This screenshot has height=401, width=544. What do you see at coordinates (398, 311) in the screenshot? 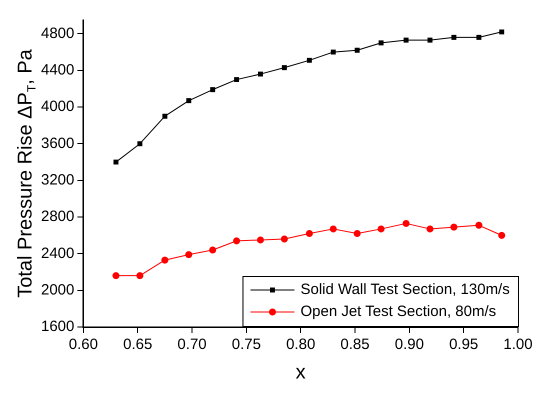
I see `legend-label: Open Jet Test Section, 80m/s` at bounding box center [398, 311].